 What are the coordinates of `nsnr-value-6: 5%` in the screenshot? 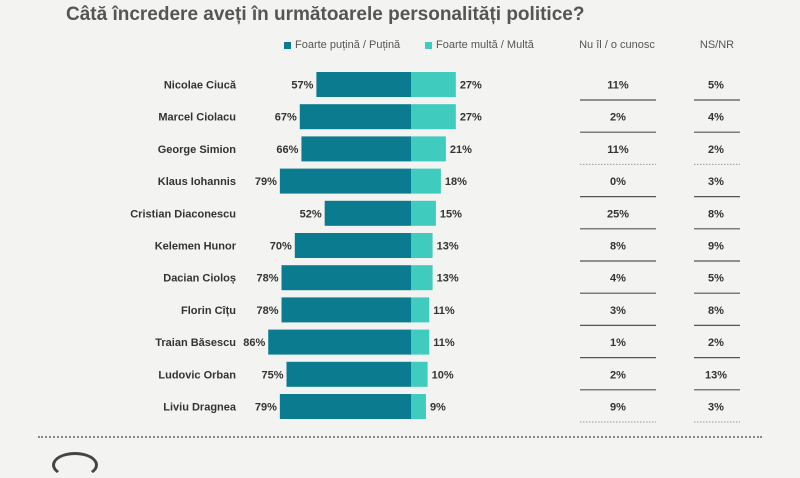 It's located at (716, 279).